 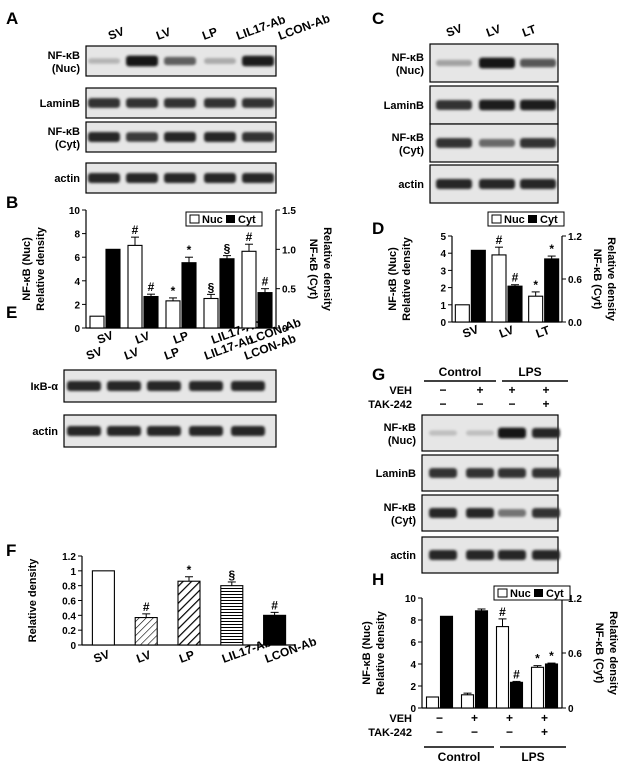 What do you see at coordinates (224, 219) in the screenshot?
I see `legend-box` at bounding box center [224, 219].